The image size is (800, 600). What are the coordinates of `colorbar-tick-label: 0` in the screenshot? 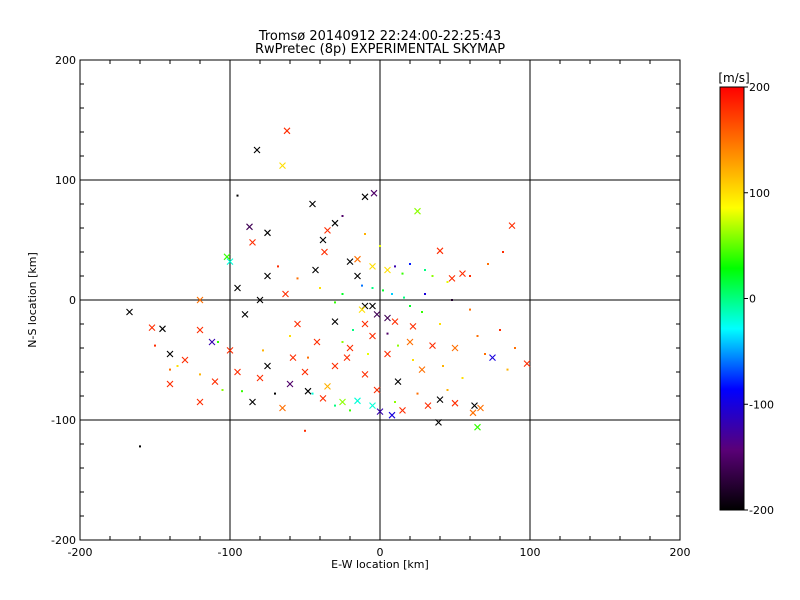 It's located at (752, 299).